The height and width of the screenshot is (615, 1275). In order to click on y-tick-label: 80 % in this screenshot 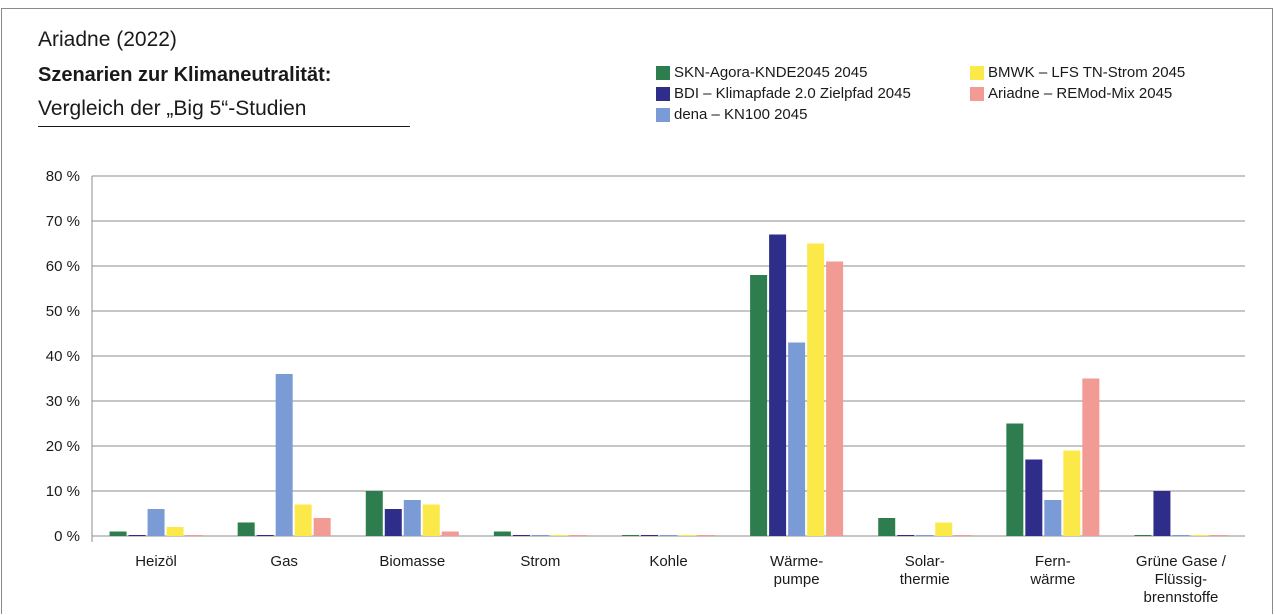, I will do `click(63, 176)`.